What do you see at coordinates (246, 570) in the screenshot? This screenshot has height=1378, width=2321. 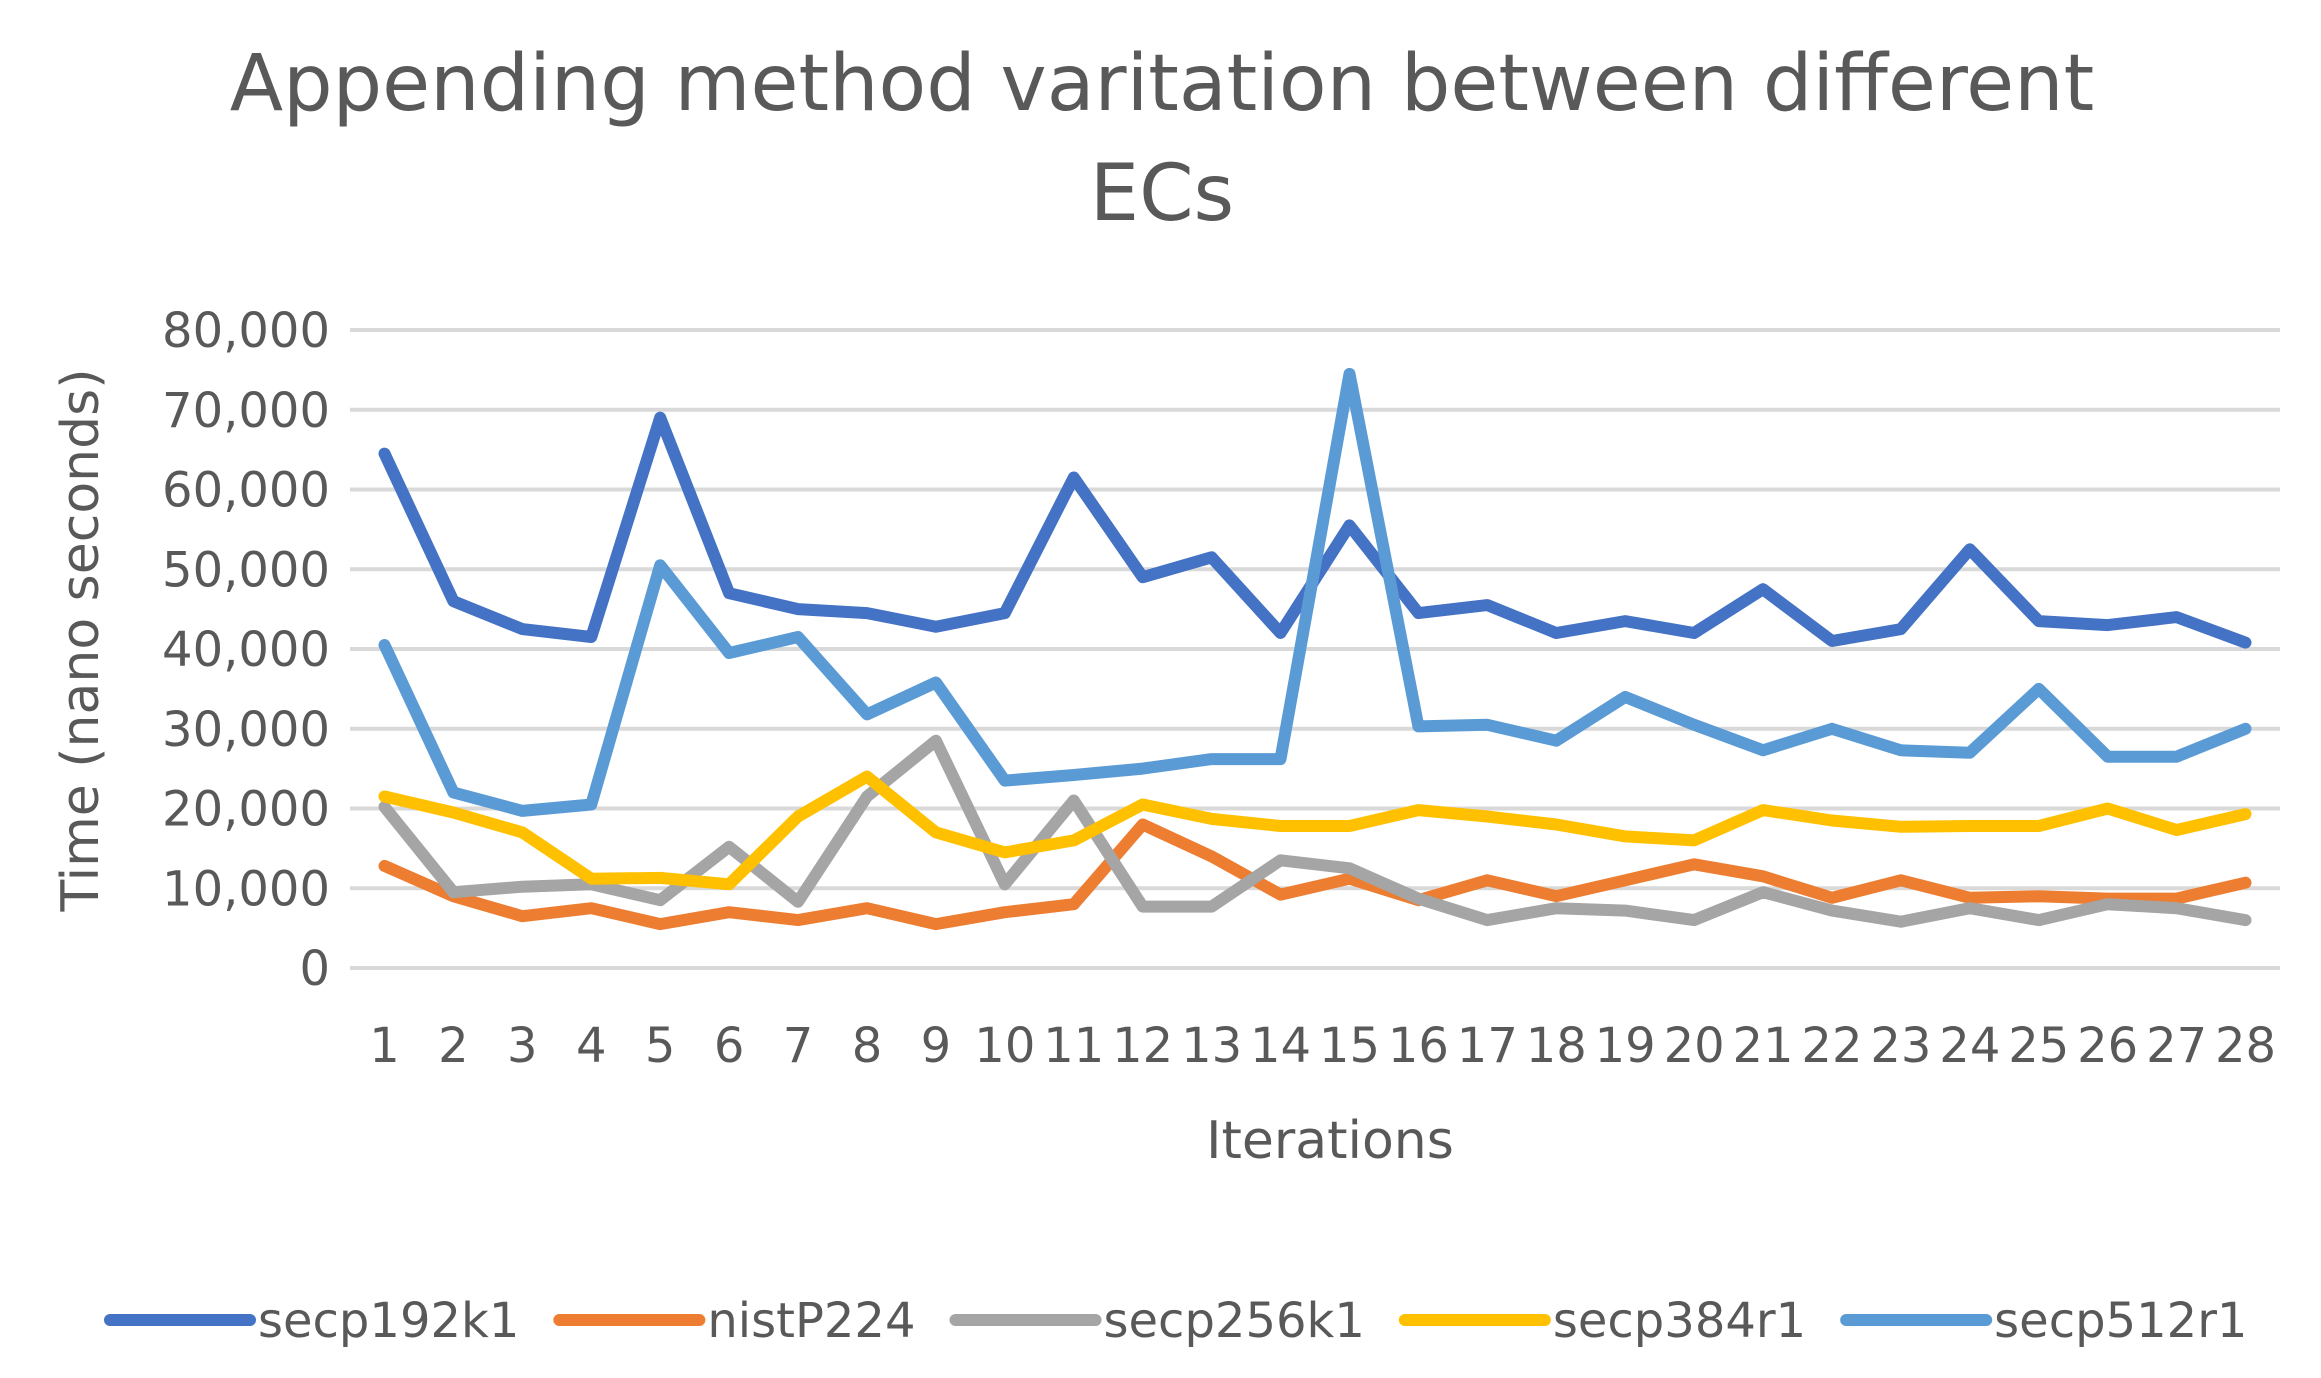 I see `y-tick-label-5: 50,000` at bounding box center [246, 570].